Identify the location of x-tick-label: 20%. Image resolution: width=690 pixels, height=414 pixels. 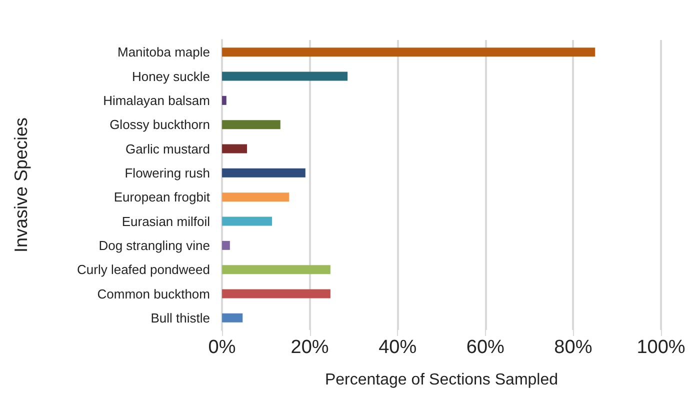
(309, 347).